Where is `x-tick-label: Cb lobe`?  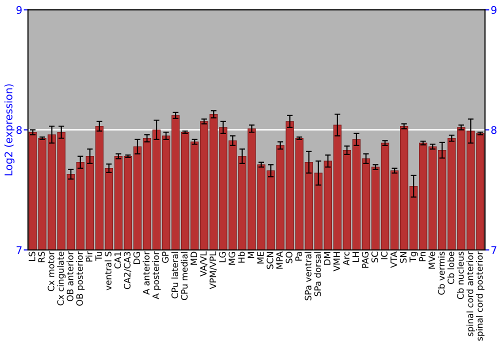
x-tick-label: Cb lobe is located at coordinates (450, 268).